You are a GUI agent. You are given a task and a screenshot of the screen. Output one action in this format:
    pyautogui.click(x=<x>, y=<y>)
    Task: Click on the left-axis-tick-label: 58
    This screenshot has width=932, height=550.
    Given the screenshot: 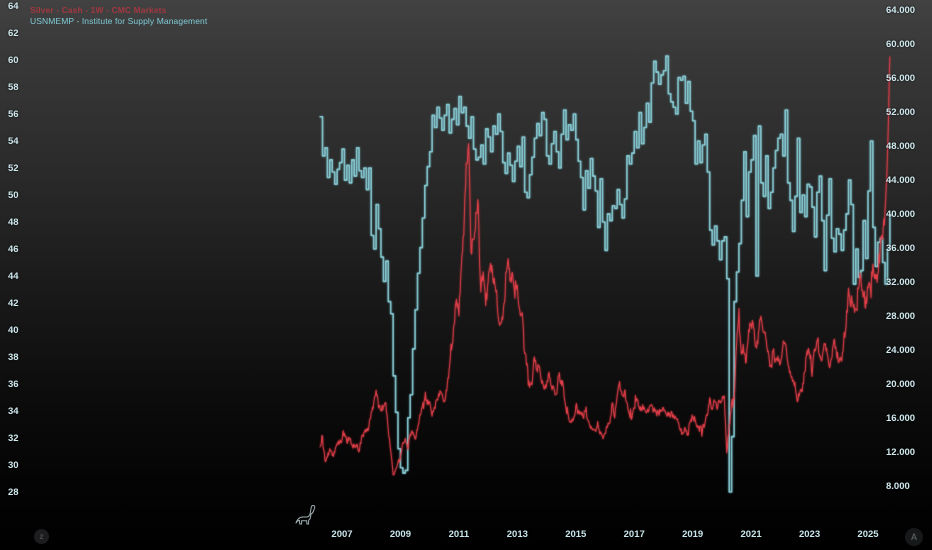 What is the action you would take?
    pyautogui.click(x=13, y=87)
    